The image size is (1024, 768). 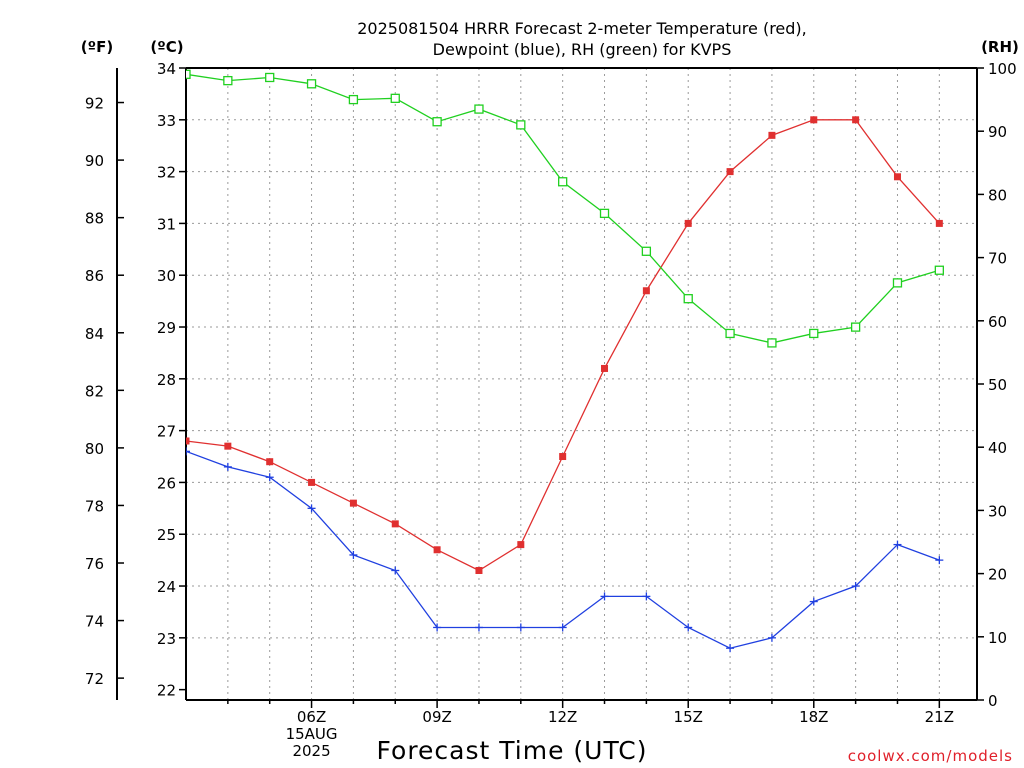 I want to click on fahrenheit-tick-label: 88, so click(x=94, y=219).